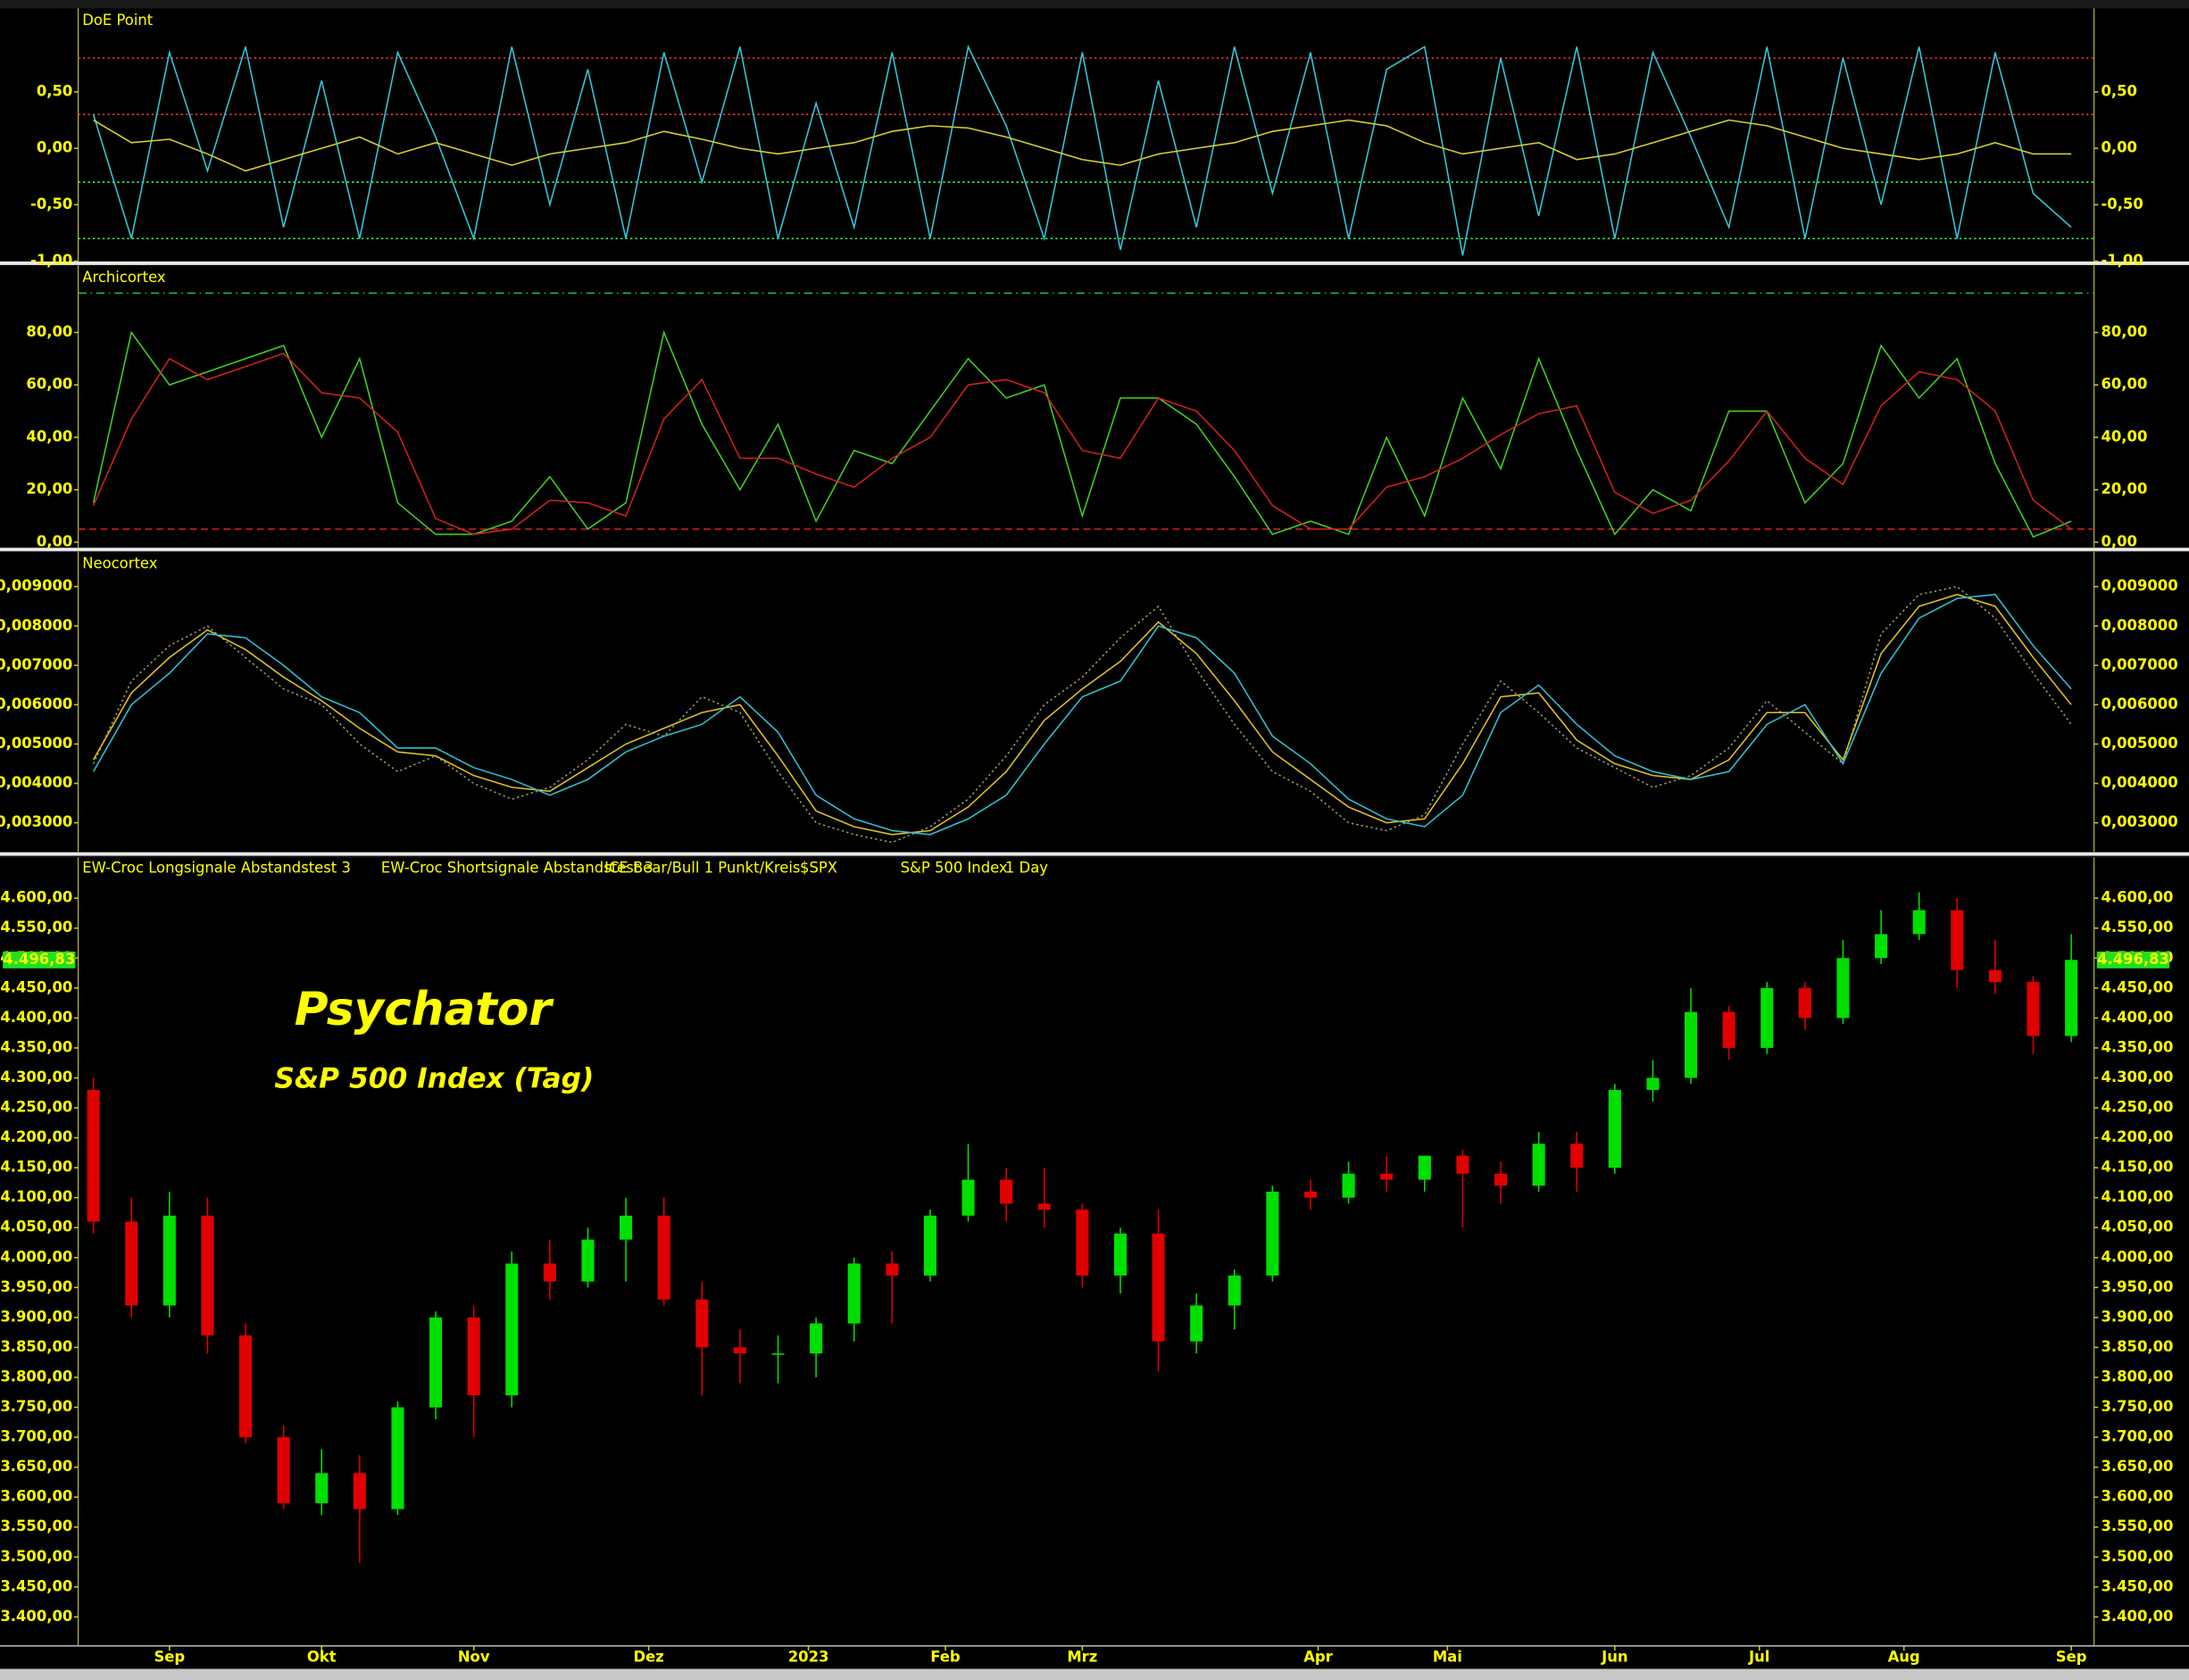 Image resolution: width=2189 pixels, height=1680 pixels. Describe the element at coordinates (322, 1656) in the screenshot. I see `x-tick-label: Okt` at that location.